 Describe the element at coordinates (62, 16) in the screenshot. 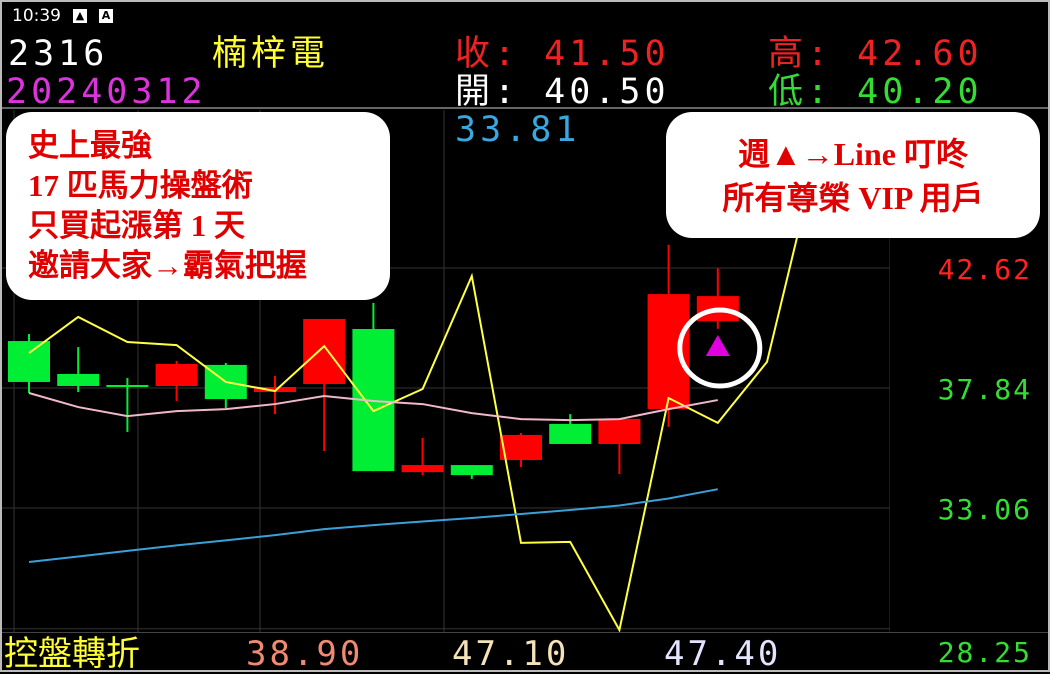

I see `status-bar: 10:39 ▲ A` at that location.